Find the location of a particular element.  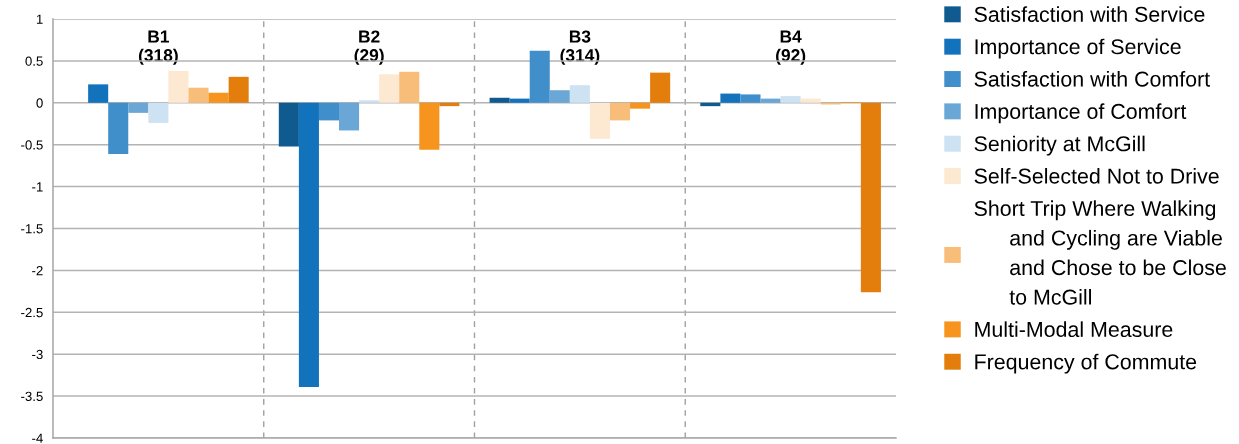

y-tick-label: -0.5 is located at coordinates (32, 145).